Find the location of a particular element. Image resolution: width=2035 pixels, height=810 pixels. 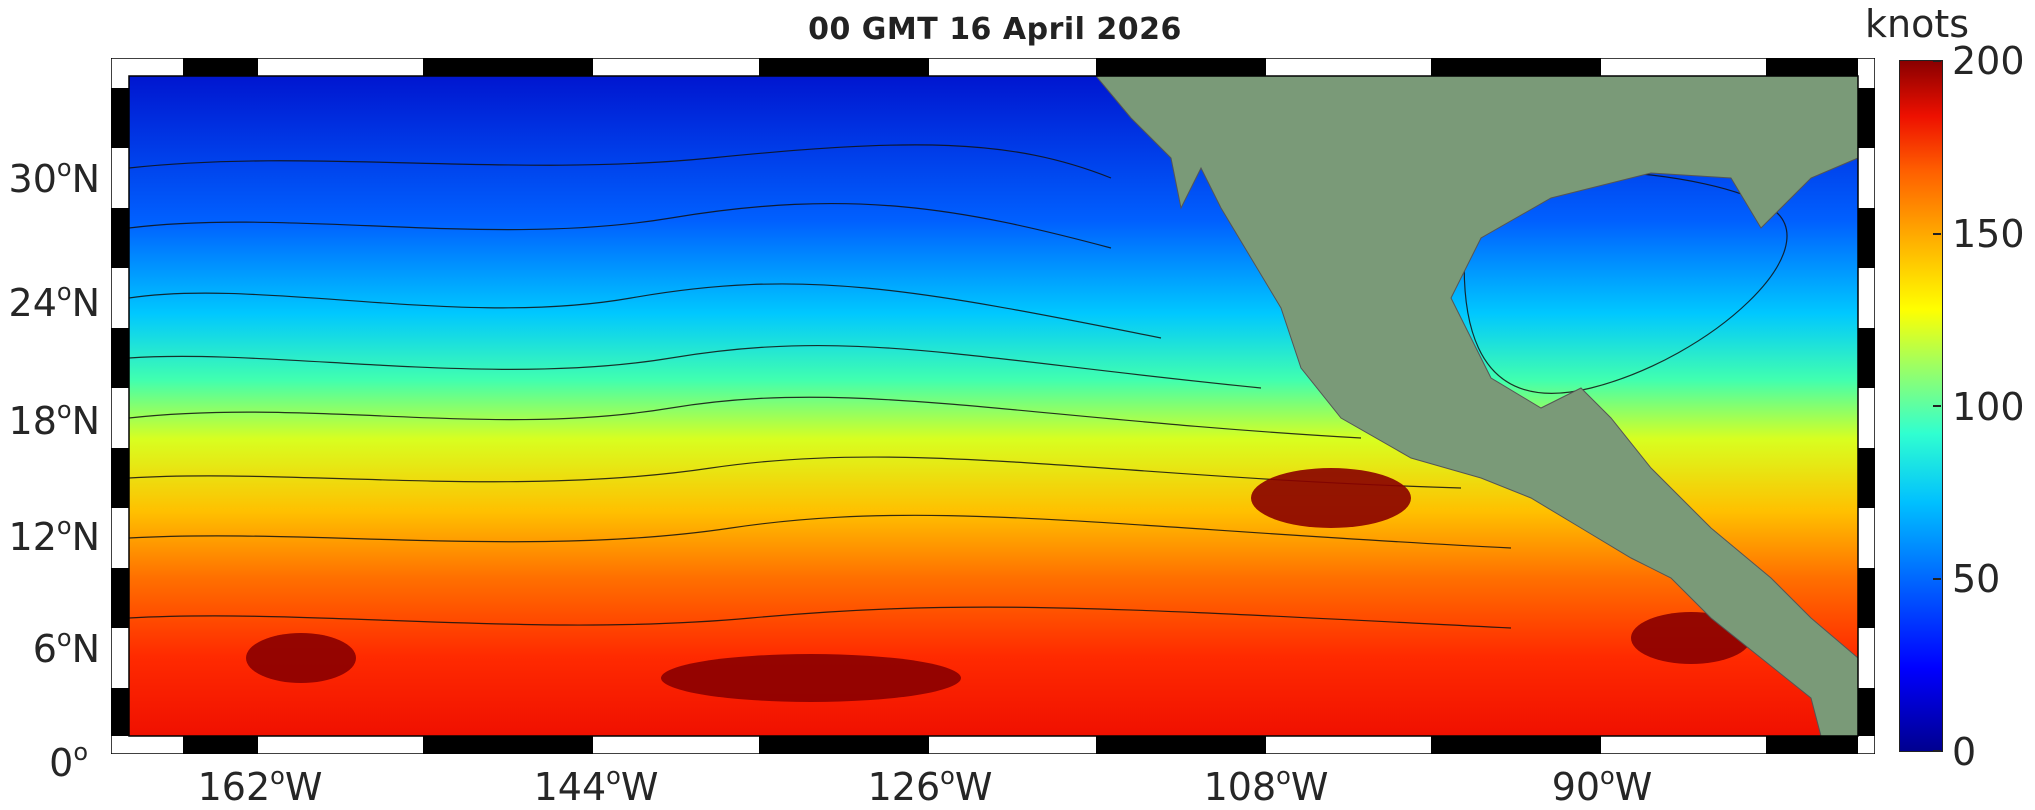

colorbar-tick-0: 0 is located at coordinates (1964, 752).